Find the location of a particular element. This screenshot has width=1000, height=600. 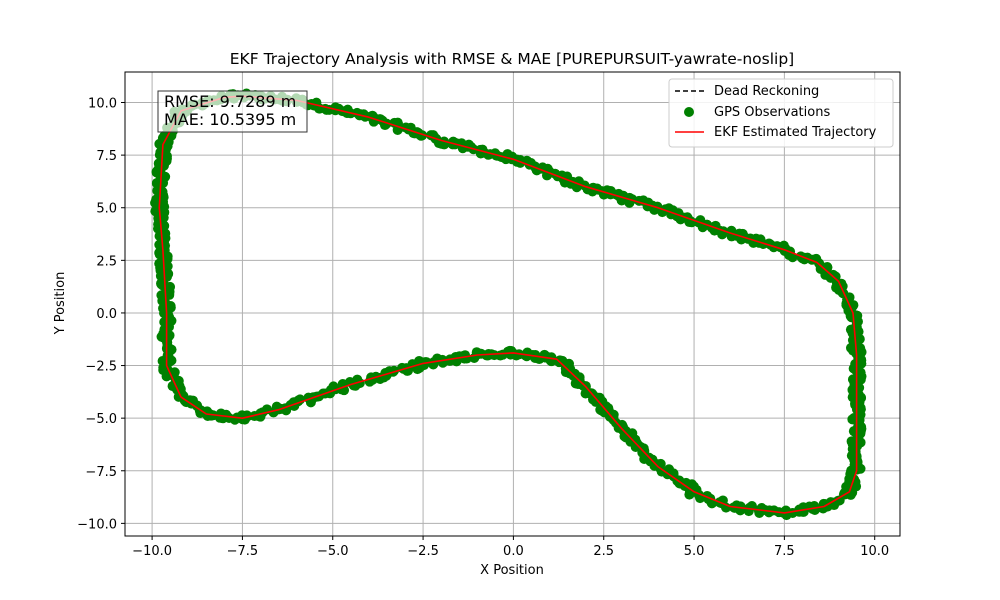

stats-mae: MAE: 10.5395 m is located at coordinates (230, 119).